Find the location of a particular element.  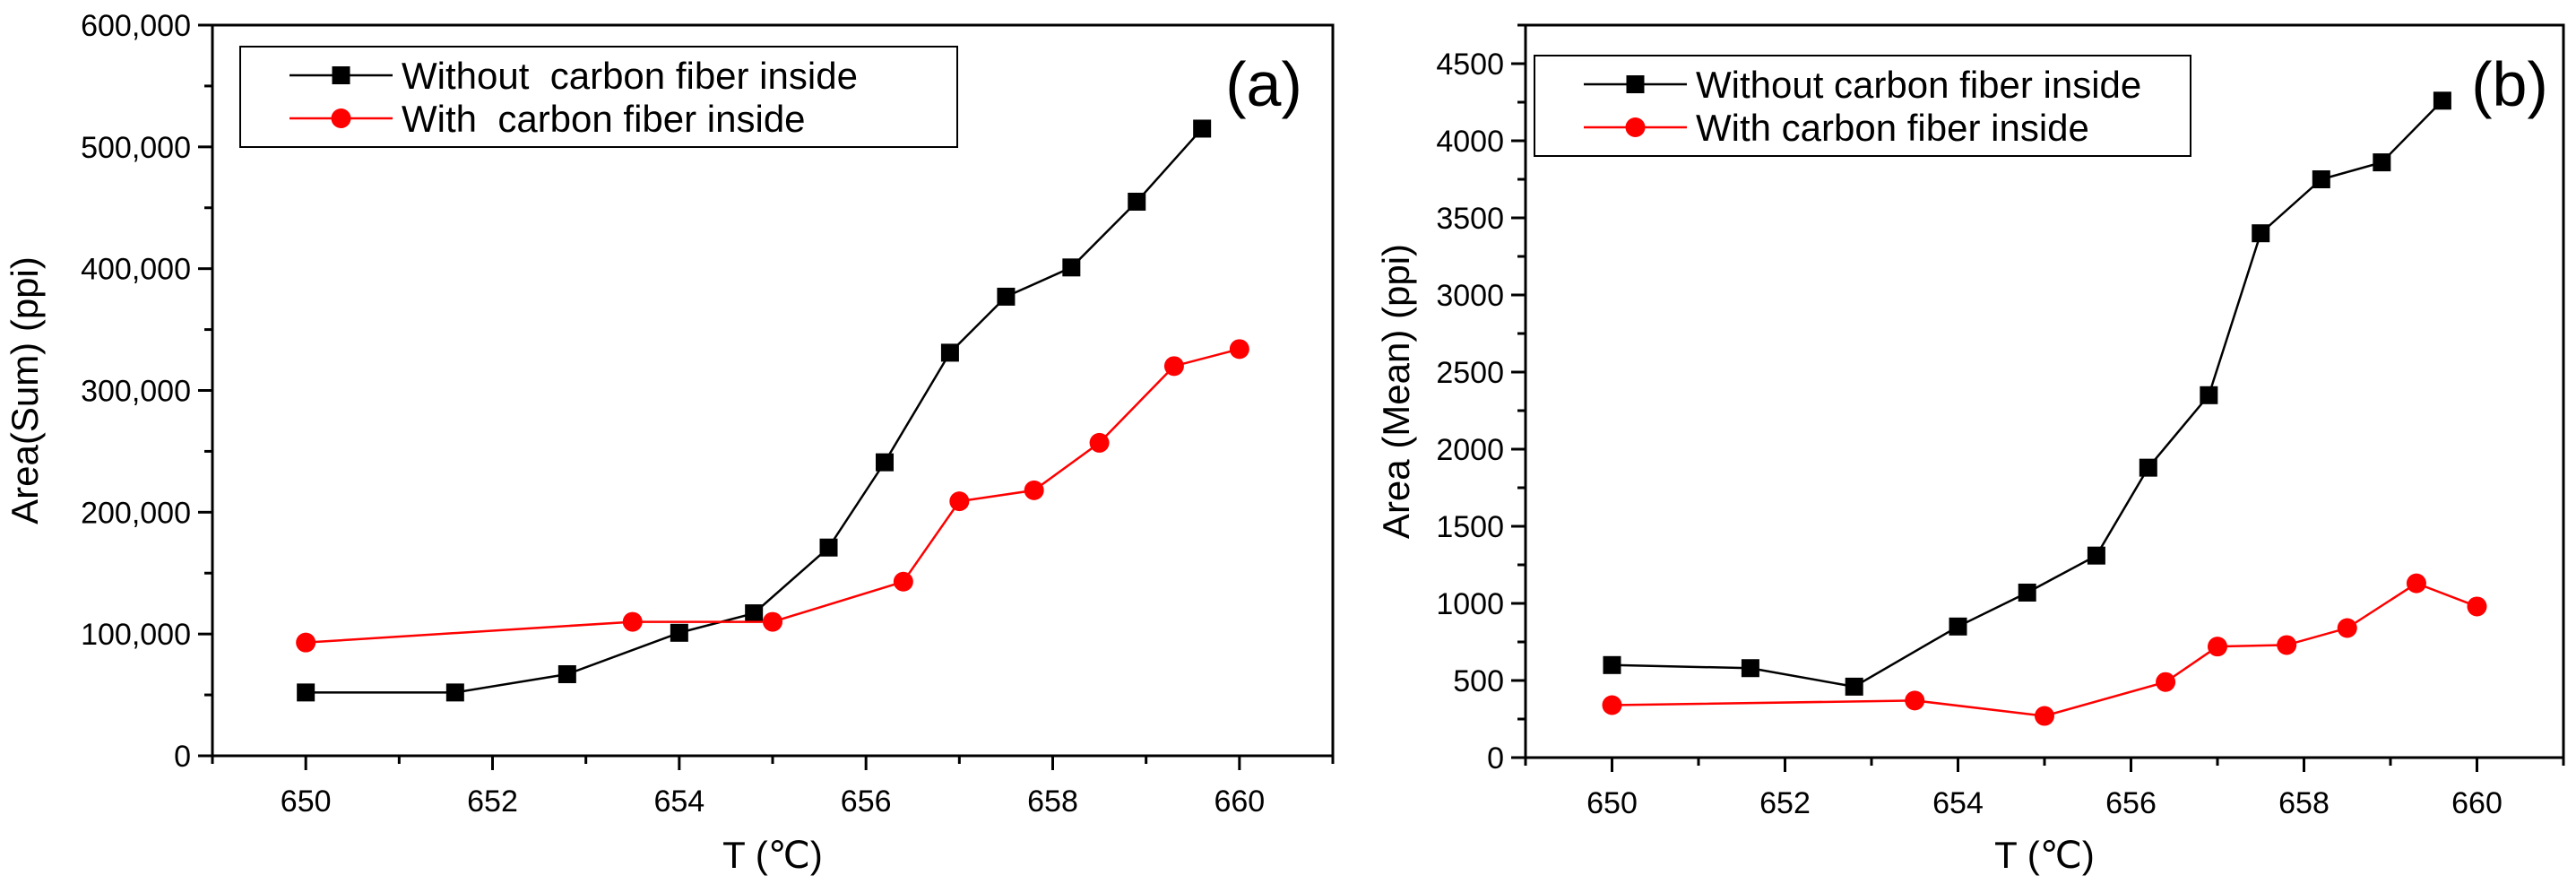

y-axis-title: Area (Mean) (ppi) is located at coordinates (1396, 392).